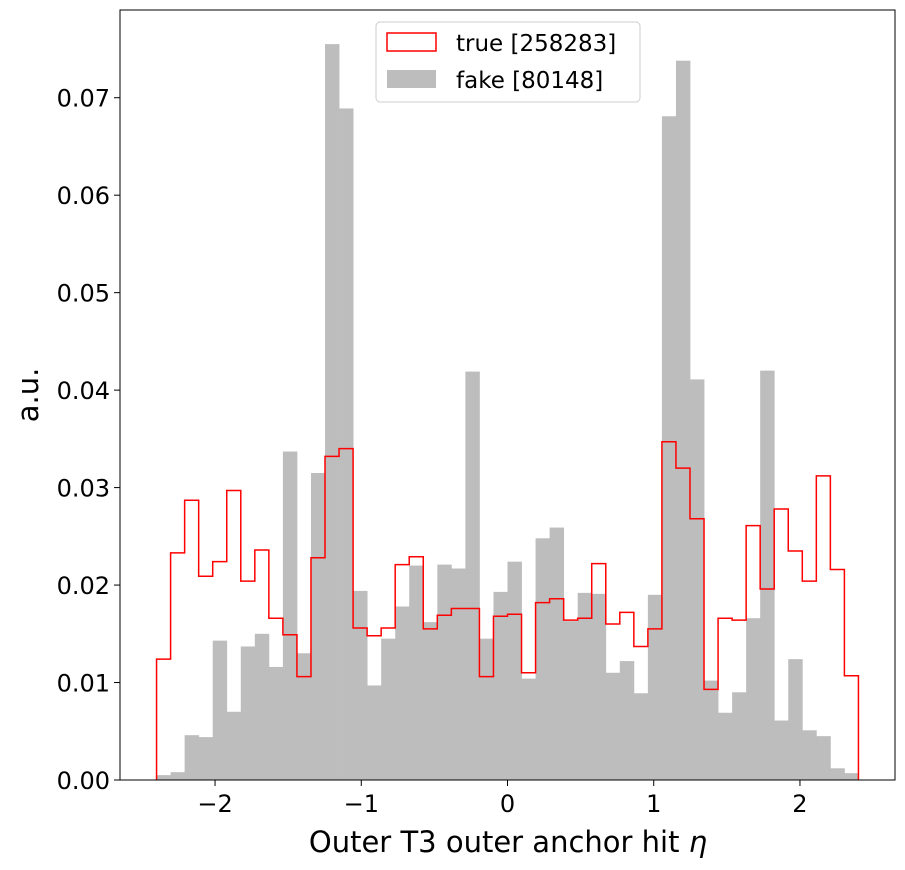 This screenshot has width=905, height=870. Describe the element at coordinates (83, 586) in the screenshot. I see `y-tick-label: 0.02` at that location.